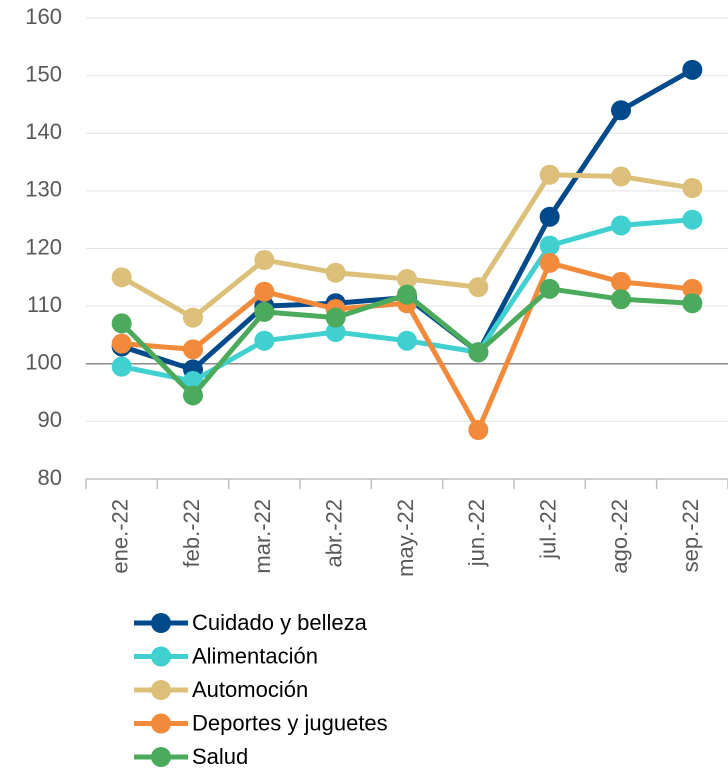 This screenshot has height=772, width=728. What do you see at coordinates (280, 622) in the screenshot?
I see `legend-label: Cuidado y belleza` at bounding box center [280, 622].